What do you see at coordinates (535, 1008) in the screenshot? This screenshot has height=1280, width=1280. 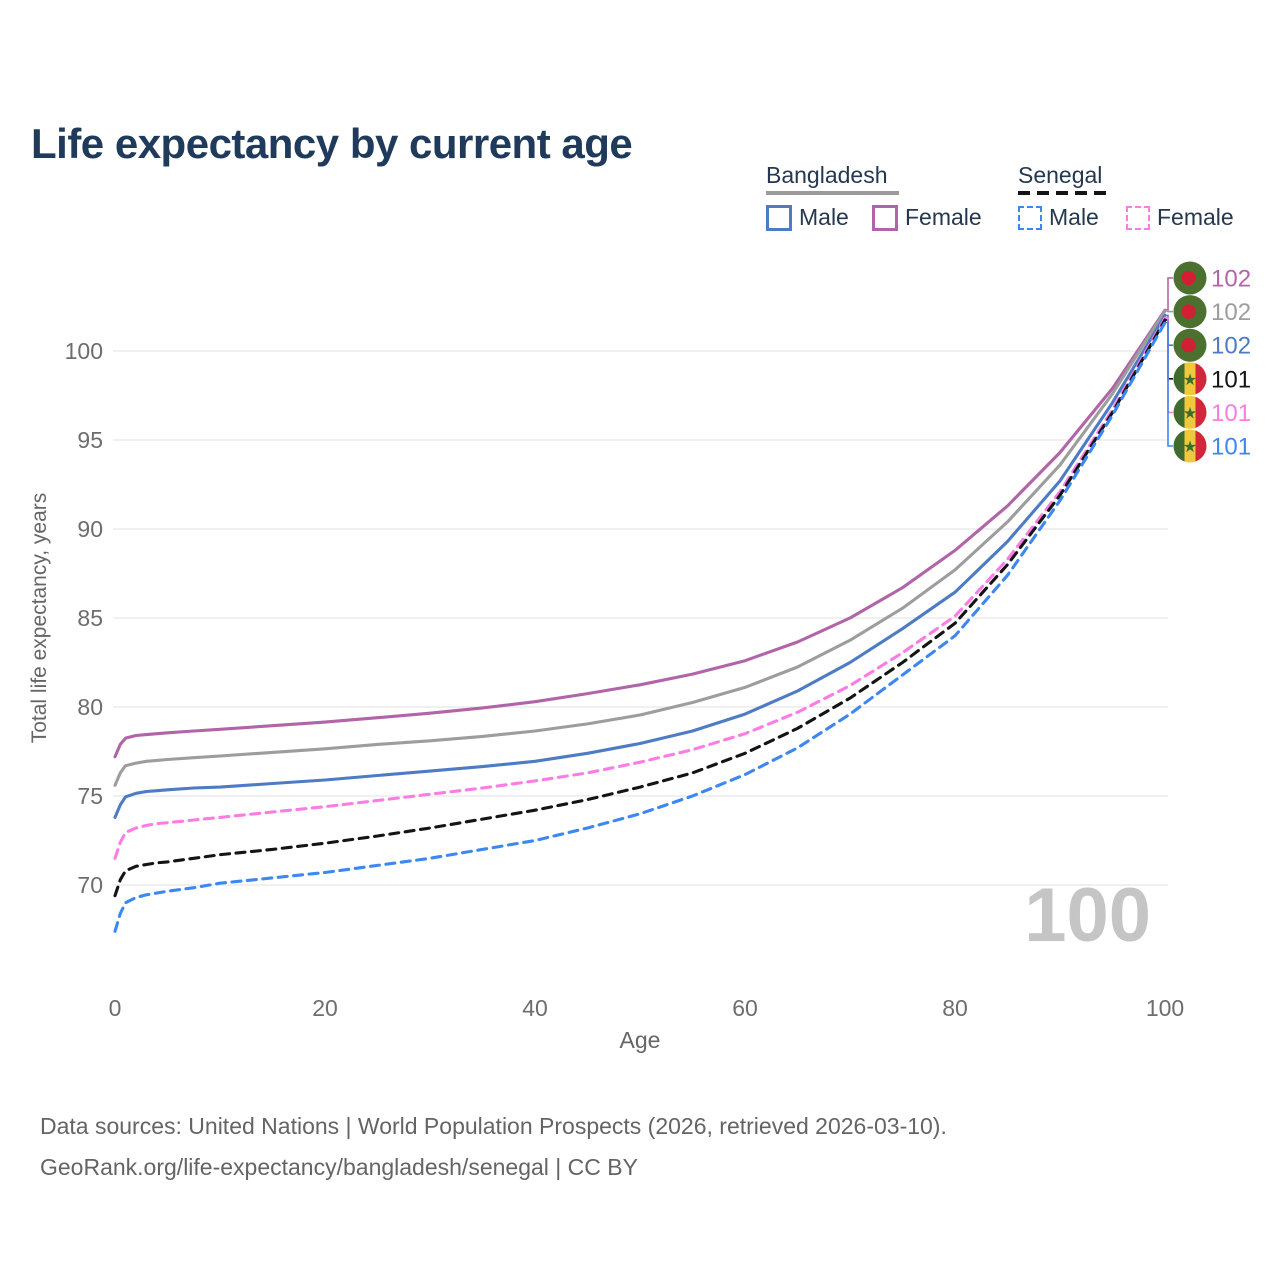 I see `x-tick-40: 40` at bounding box center [535, 1008].